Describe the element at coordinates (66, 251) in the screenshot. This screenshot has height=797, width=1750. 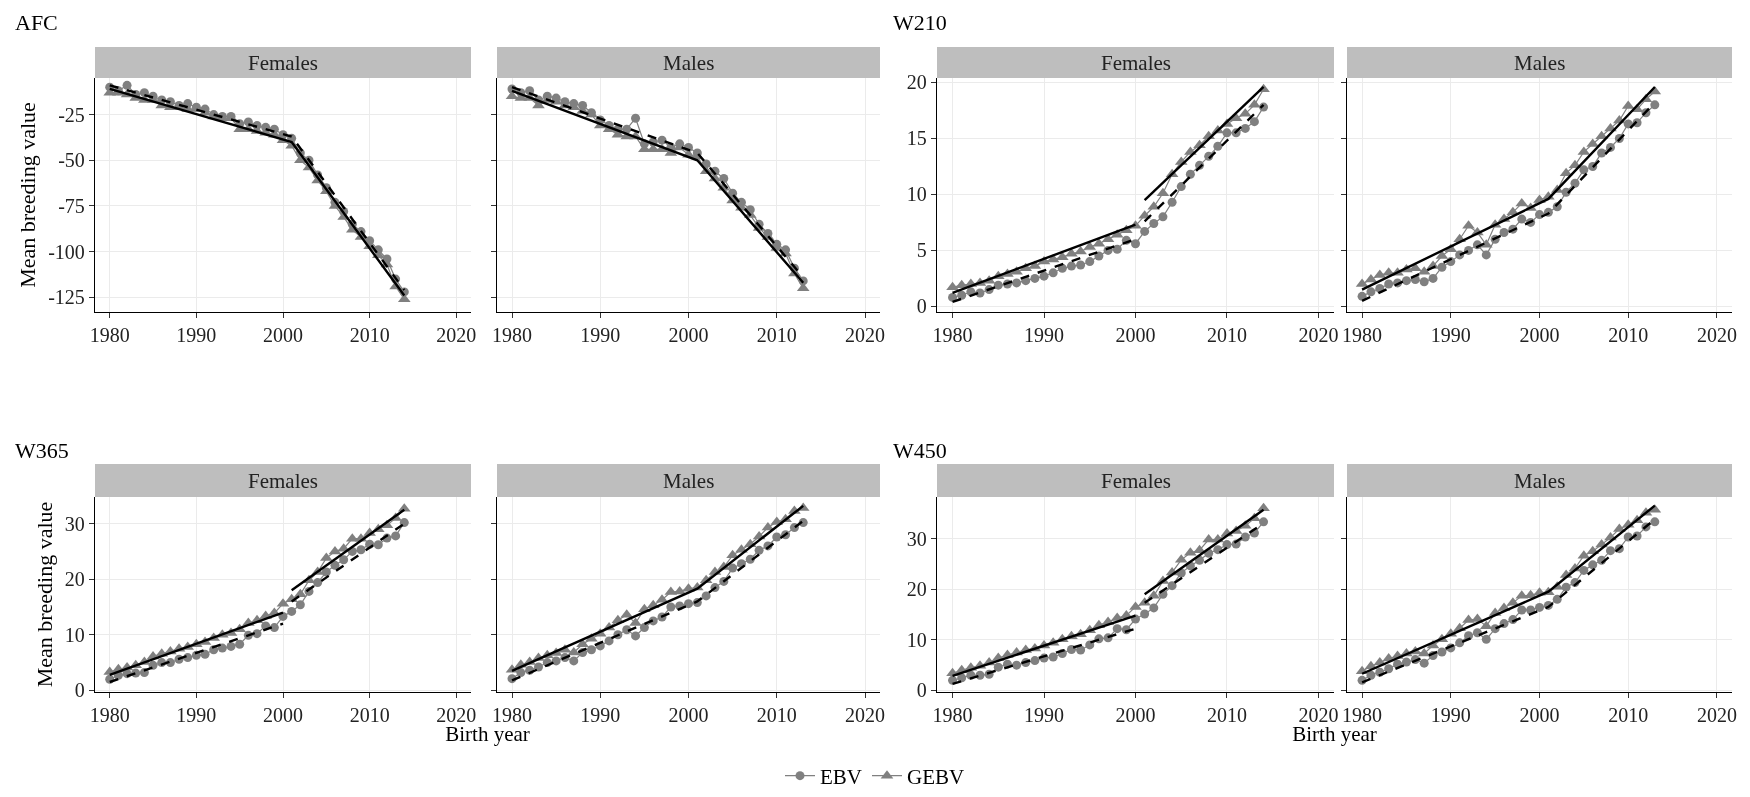
I see `y-tick-label: -100` at that location.